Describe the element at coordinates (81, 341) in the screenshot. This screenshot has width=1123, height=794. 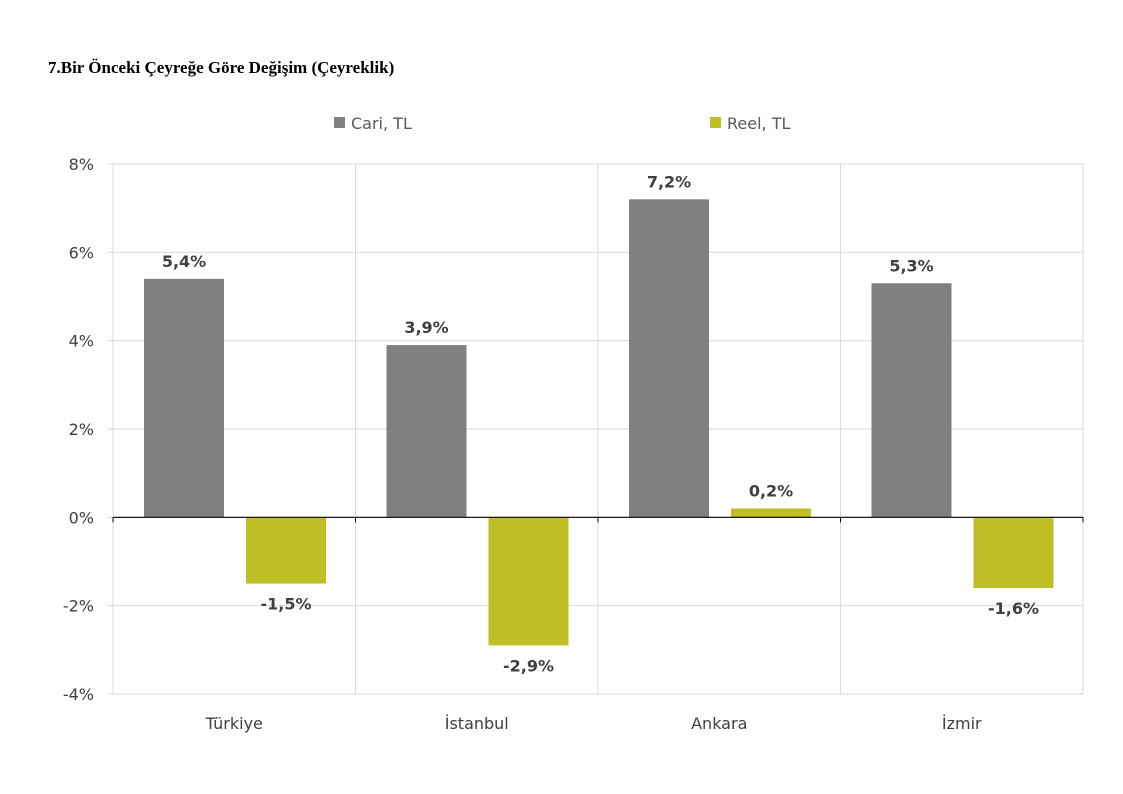
I see `y-tick-label: 4%` at that location.